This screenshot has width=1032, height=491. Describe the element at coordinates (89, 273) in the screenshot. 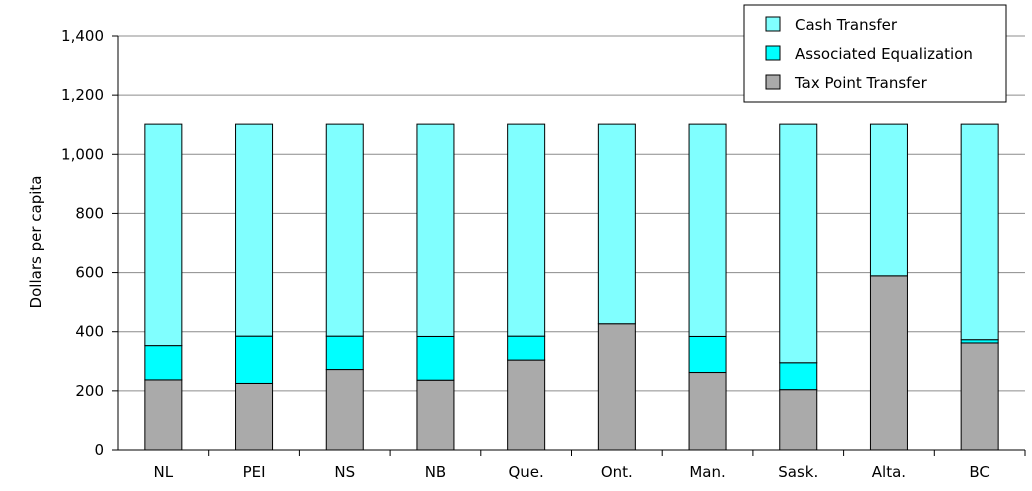

I see `y-tick-label: 600` at that location.